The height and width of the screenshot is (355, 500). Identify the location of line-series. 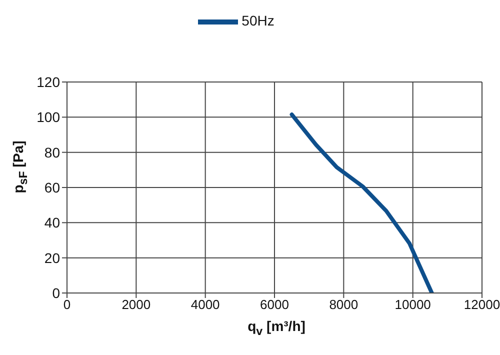
(362, 202).